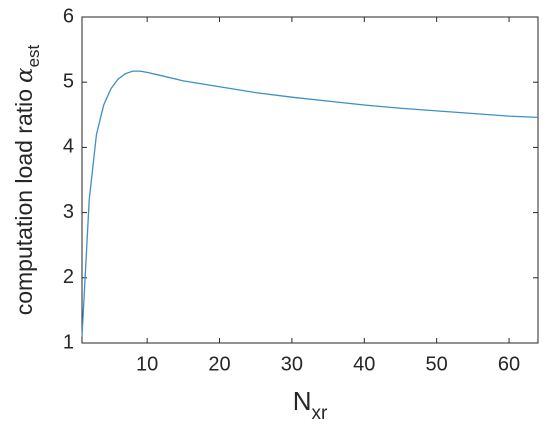  What do you see at coordinates (24, 202) in the screenshot?
I see `y-label-main: computation load ratio` at bounding box center [24, 202].